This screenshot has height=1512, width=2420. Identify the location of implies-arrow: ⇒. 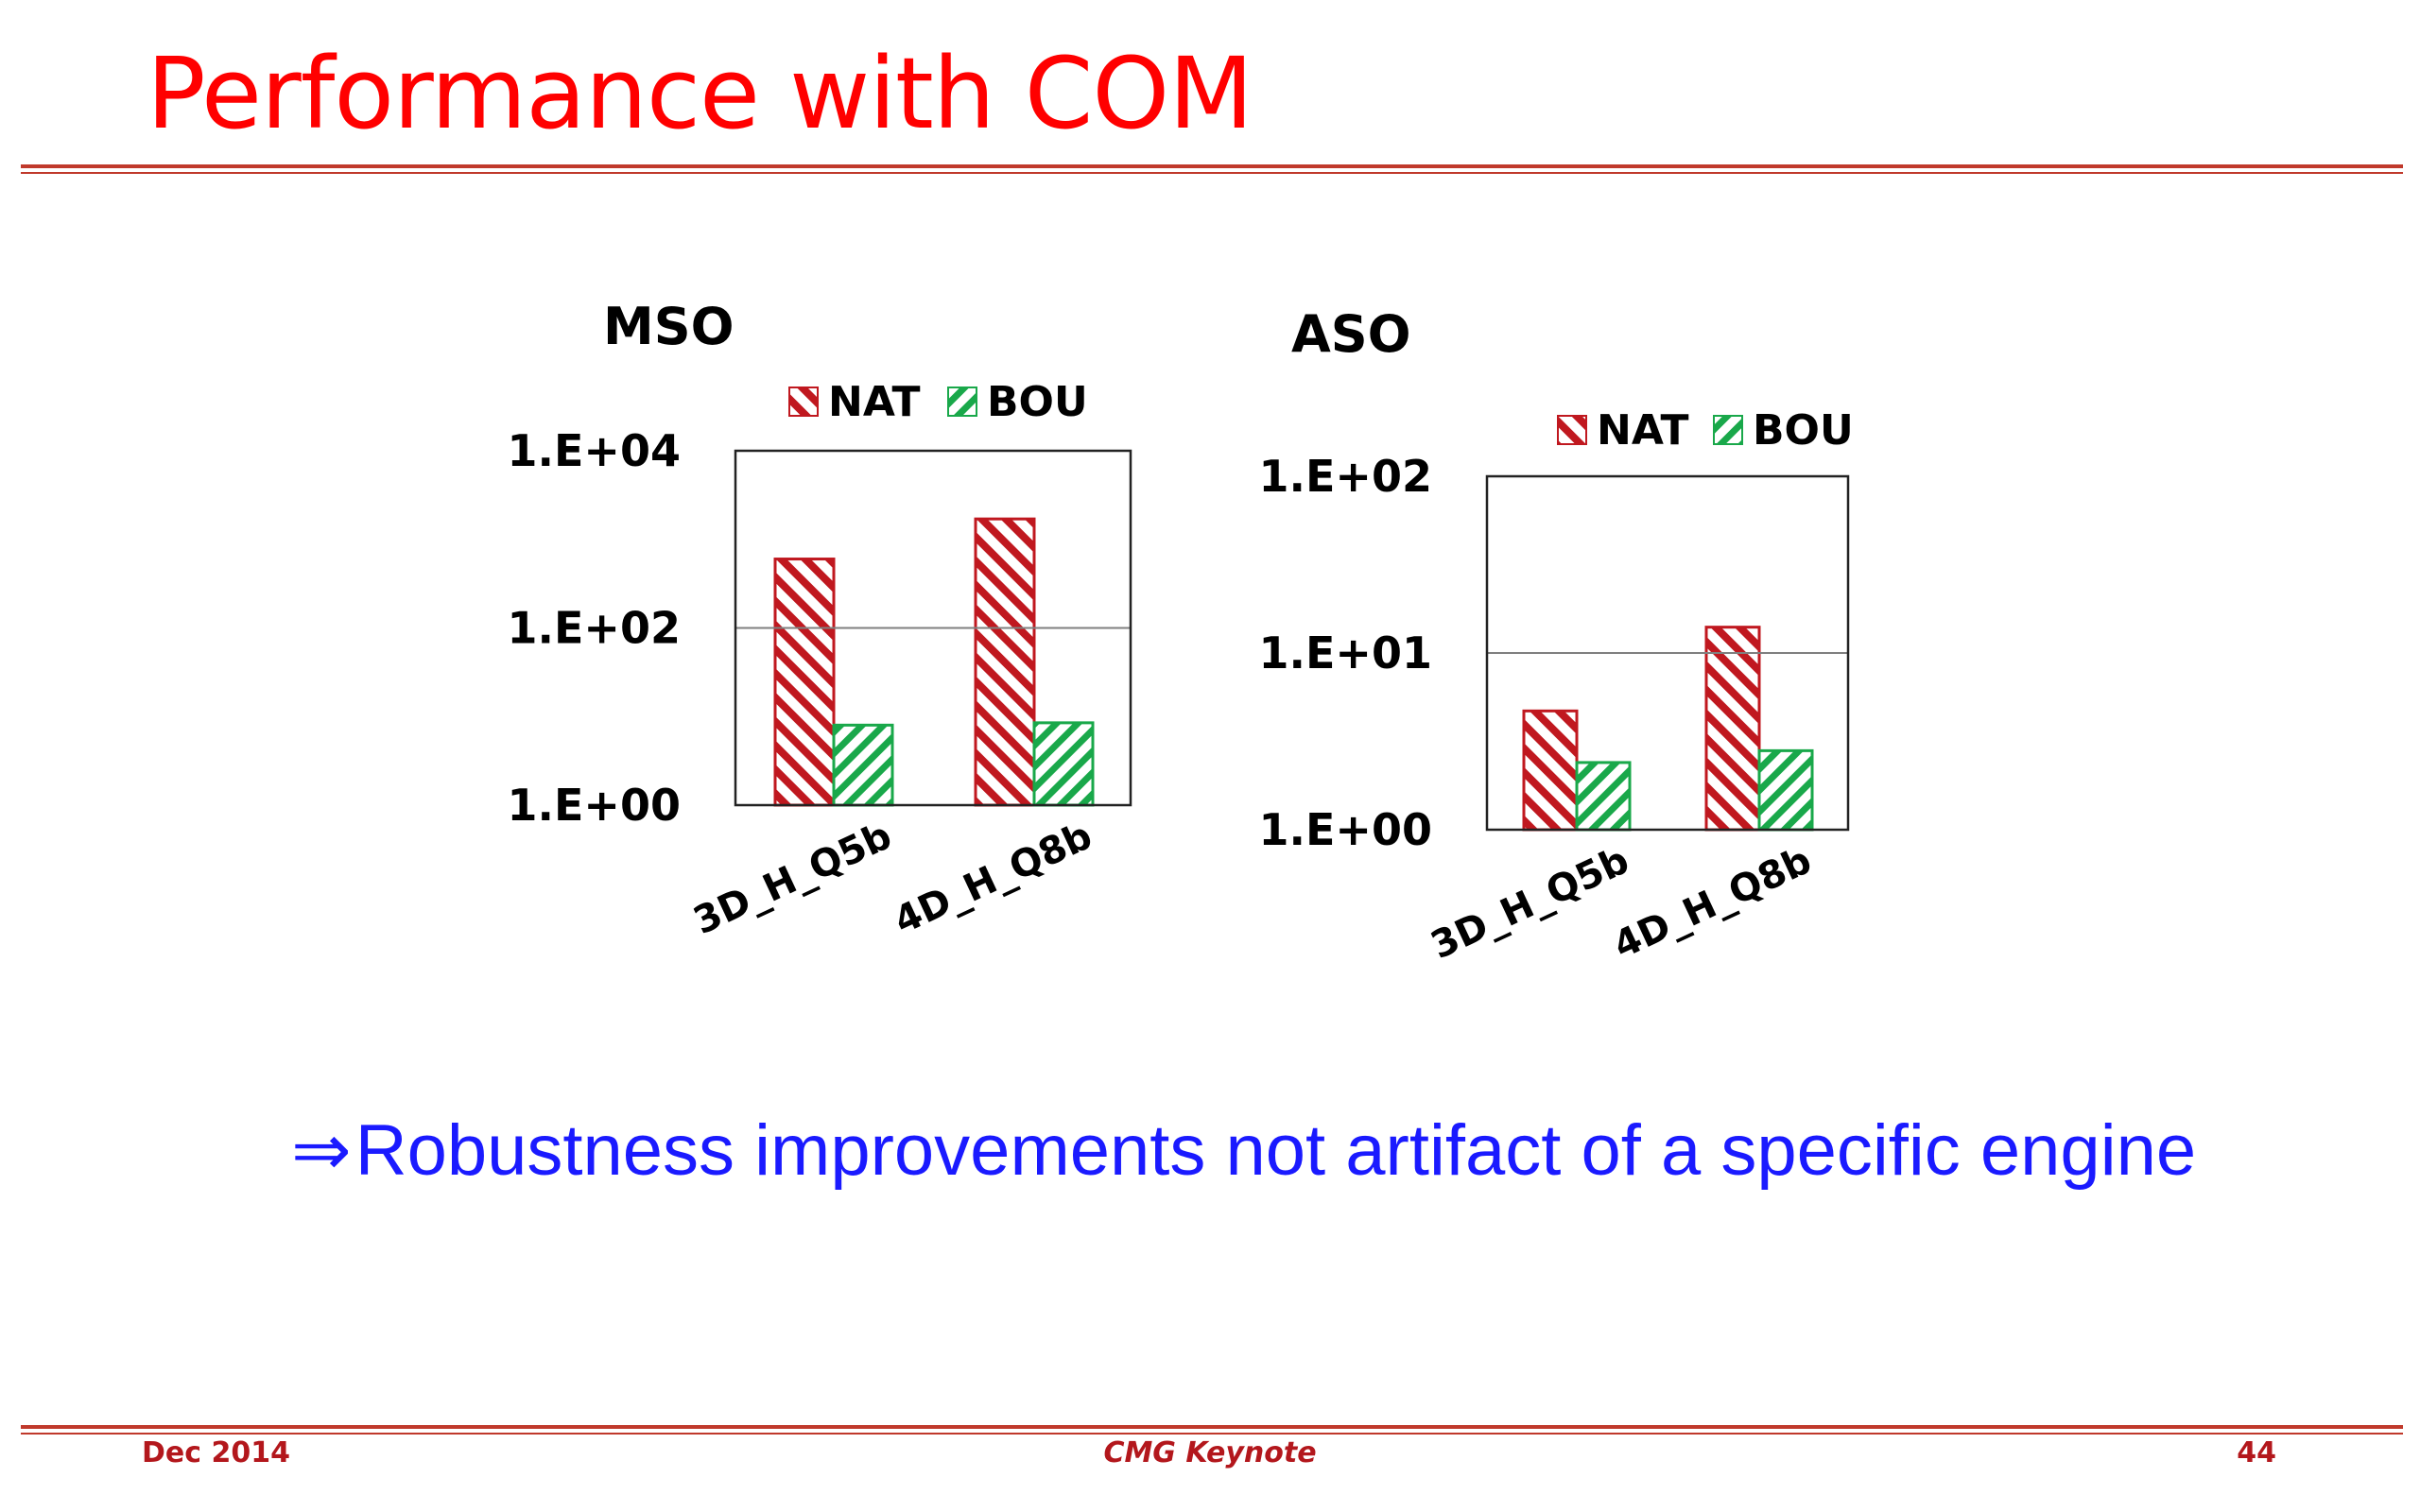
(321, 1150).